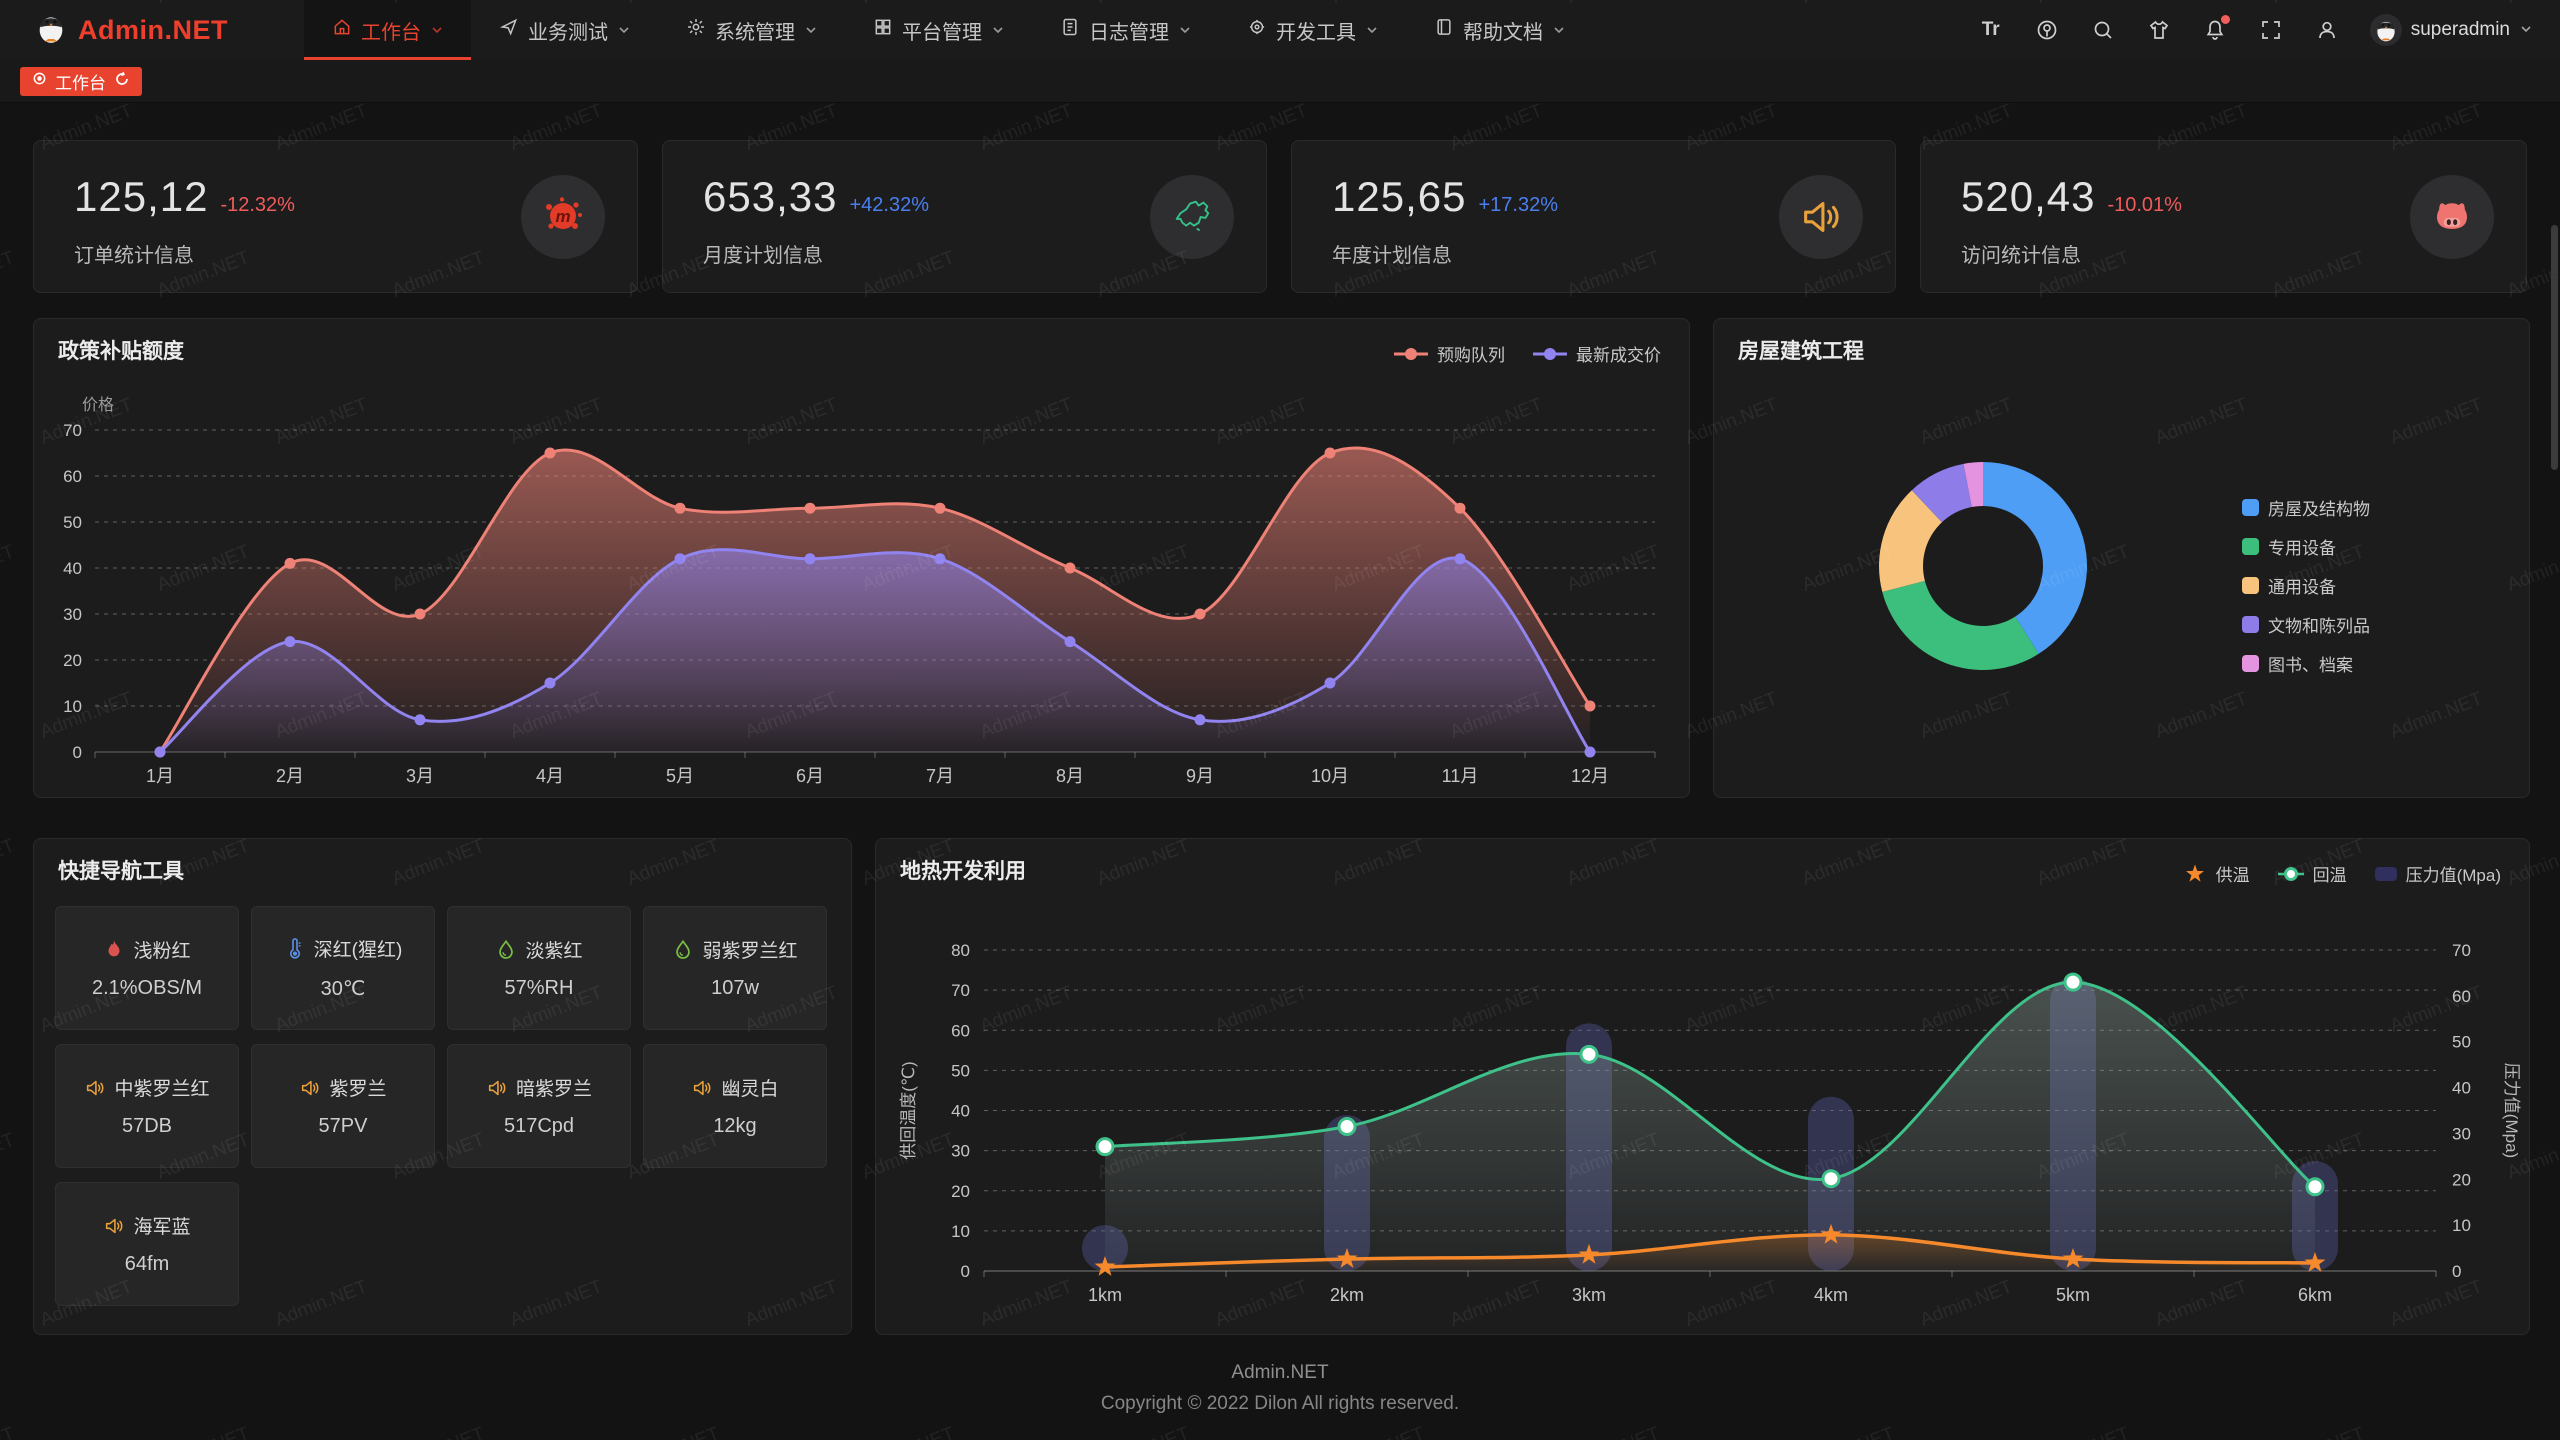 This screenshot has width=2560, height=1440. I want to click on quick-nav-tile: 深红(猩红) 30℃, so click(343, 968).